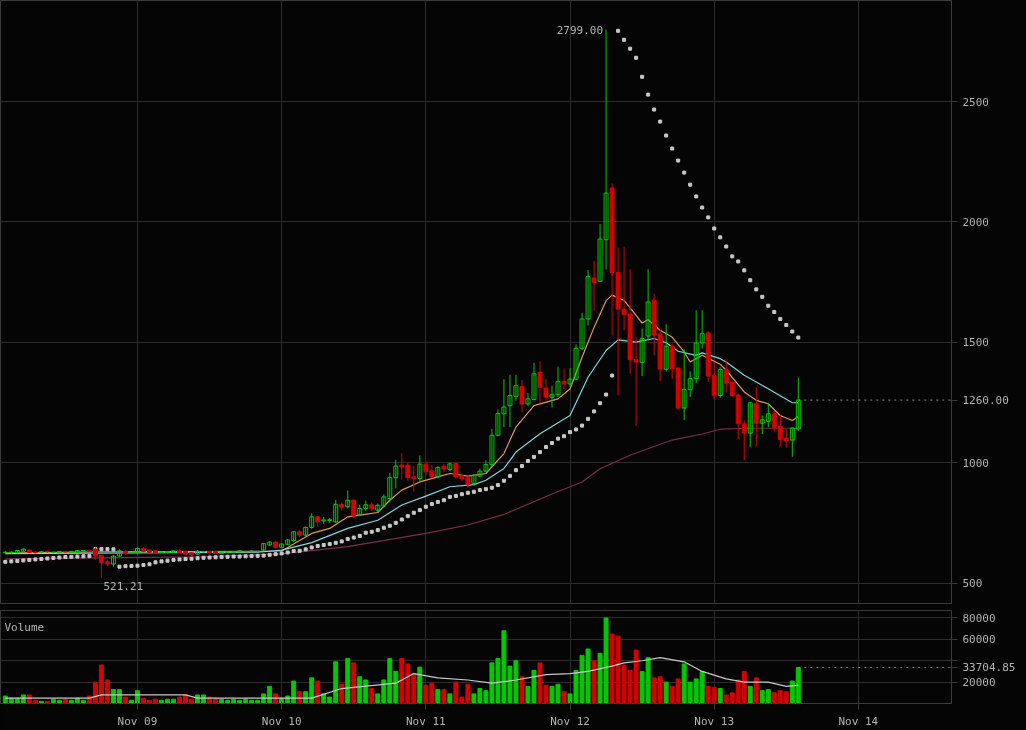 The image size is (1026, 730). Describe the element at coordinates (123, 586) in the screenshot. I see `annotation: 521.21` at that location.